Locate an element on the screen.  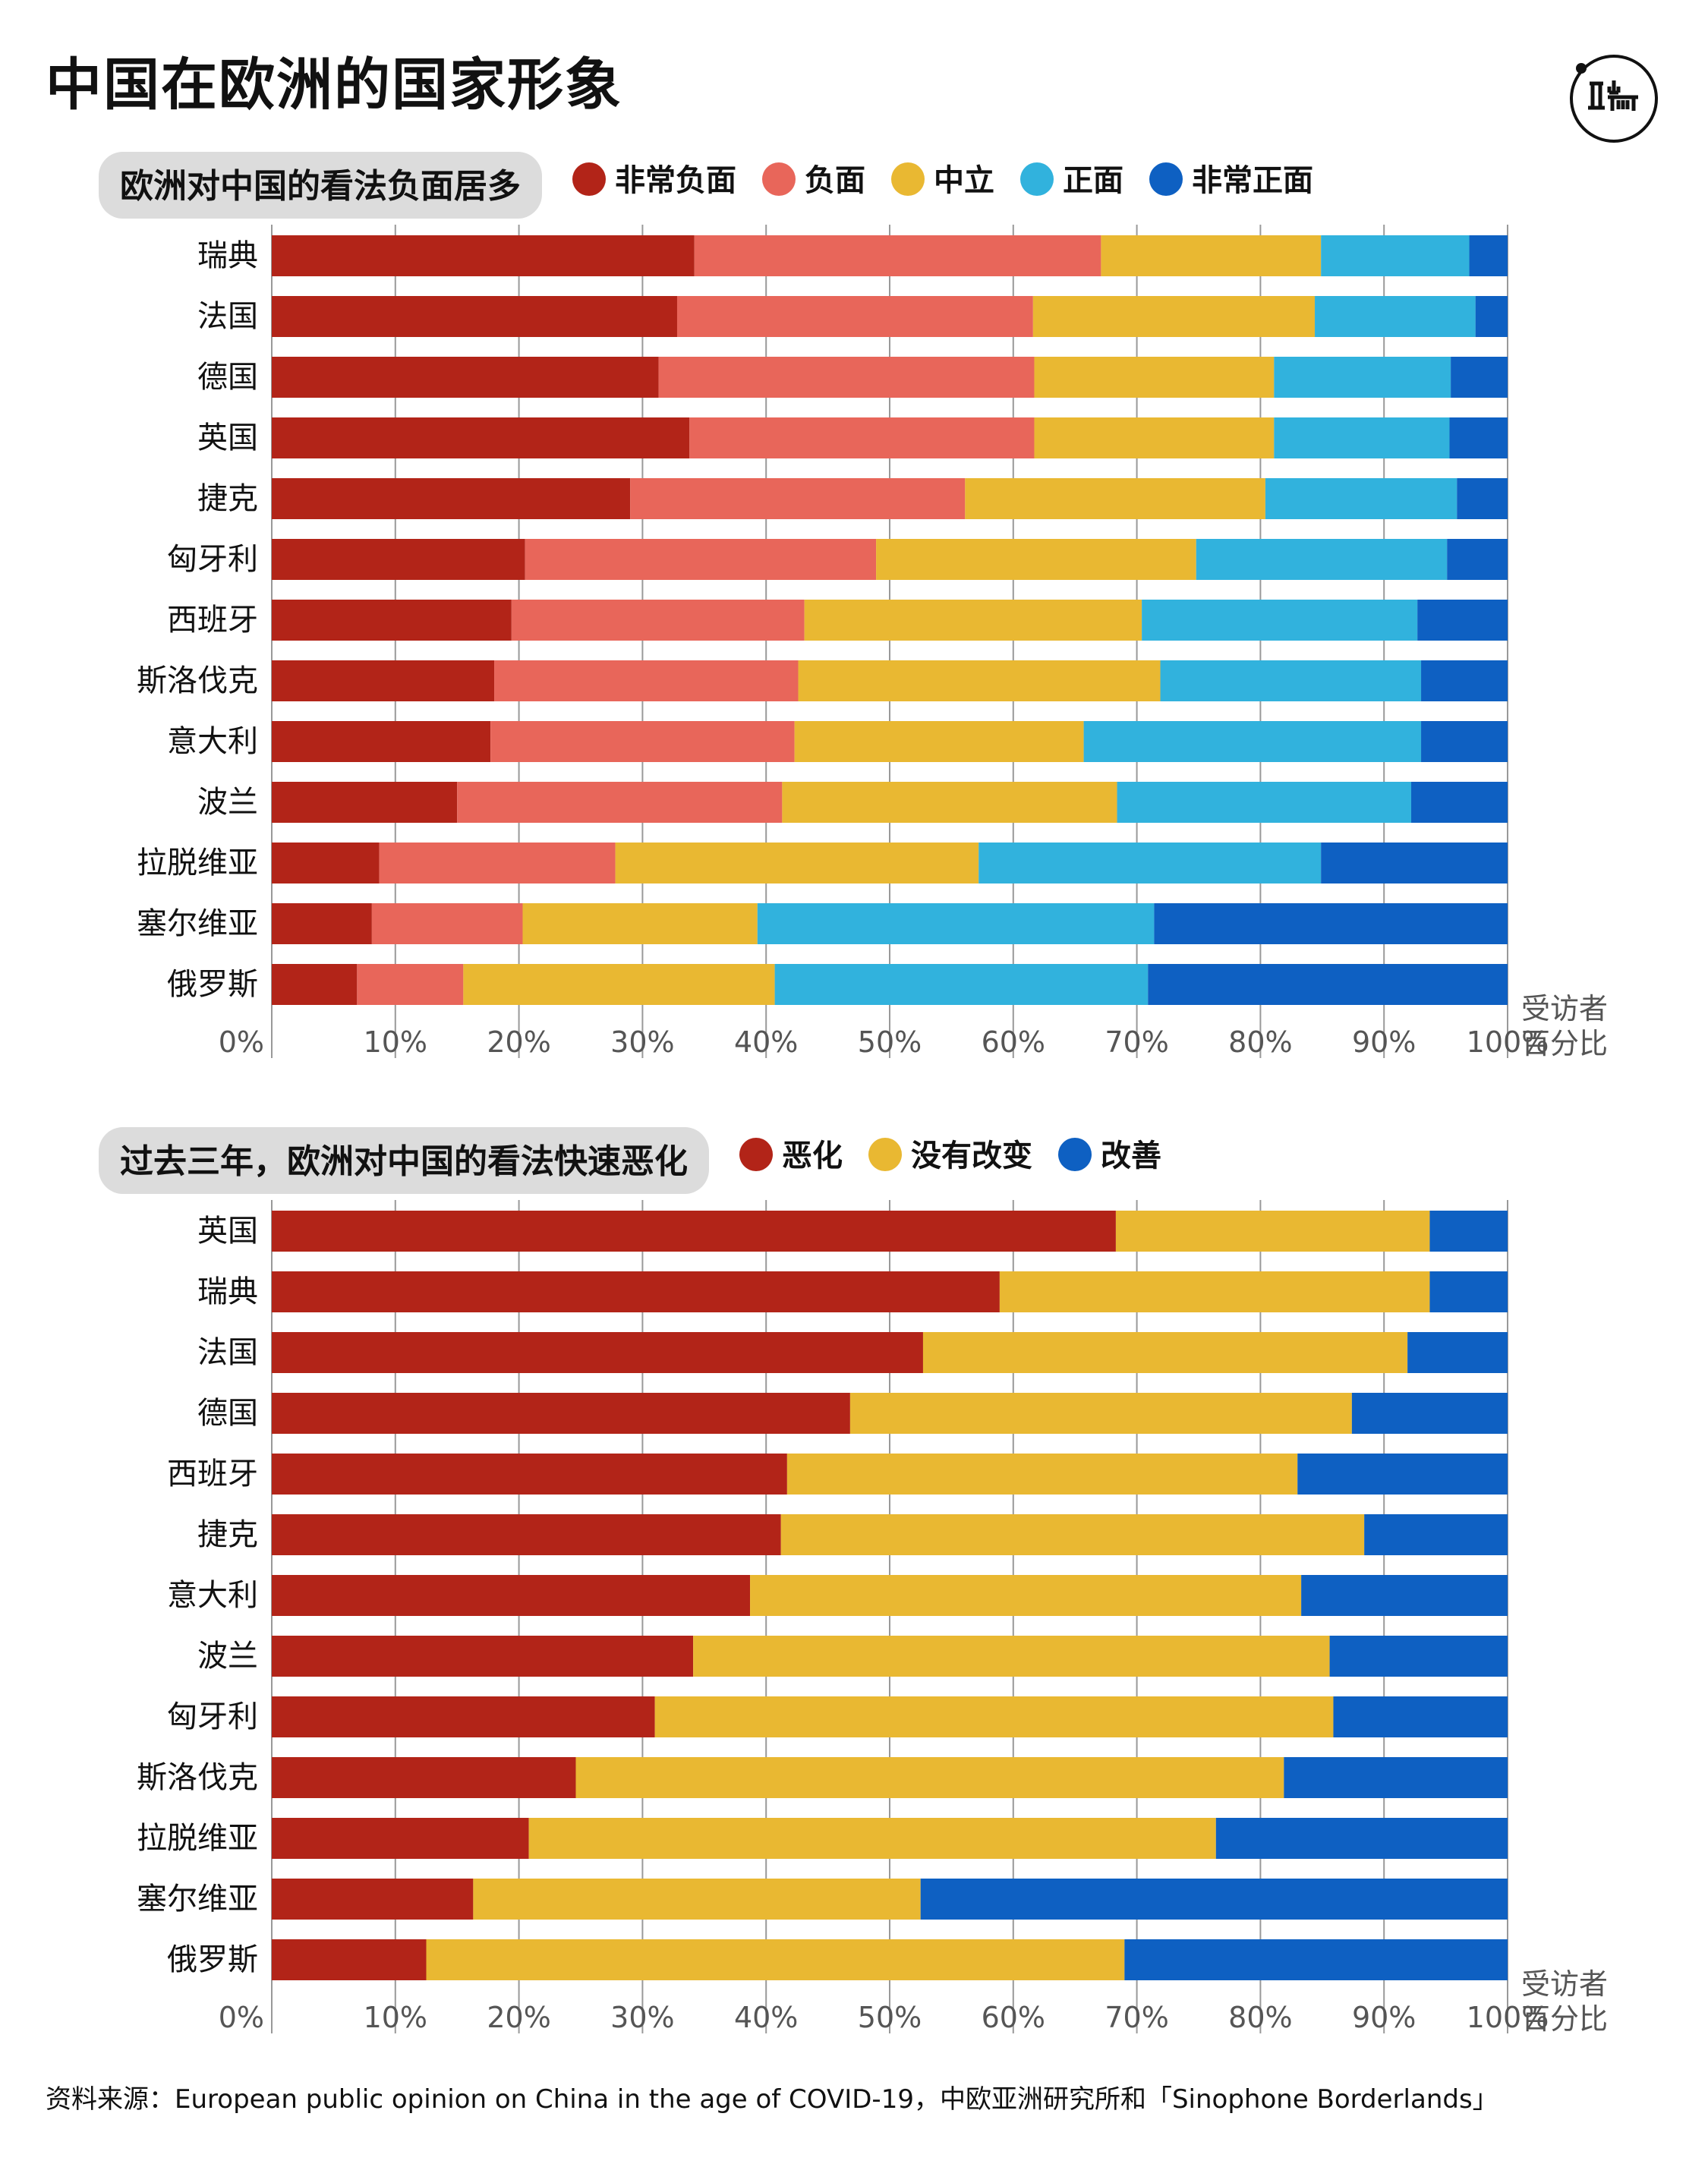
chart-title: 欧洲对中国的看法负面居多 is located at coordinates (320, 186).